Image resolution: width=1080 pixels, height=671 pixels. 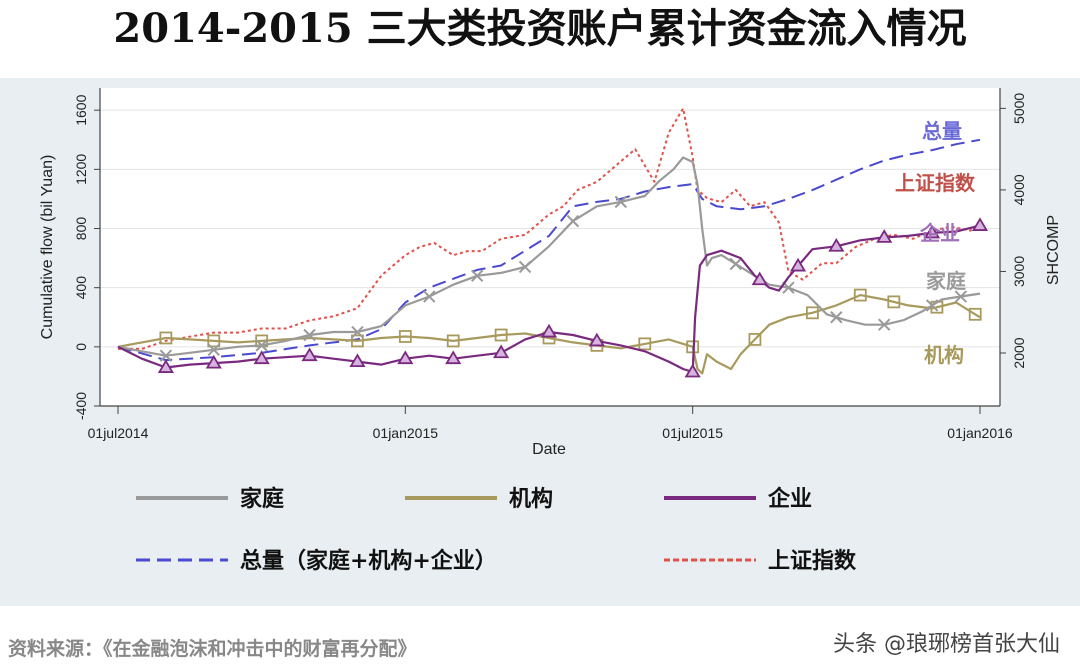 I want to click on series-annotation-qiye: 企业, so click(x=939, y=233).